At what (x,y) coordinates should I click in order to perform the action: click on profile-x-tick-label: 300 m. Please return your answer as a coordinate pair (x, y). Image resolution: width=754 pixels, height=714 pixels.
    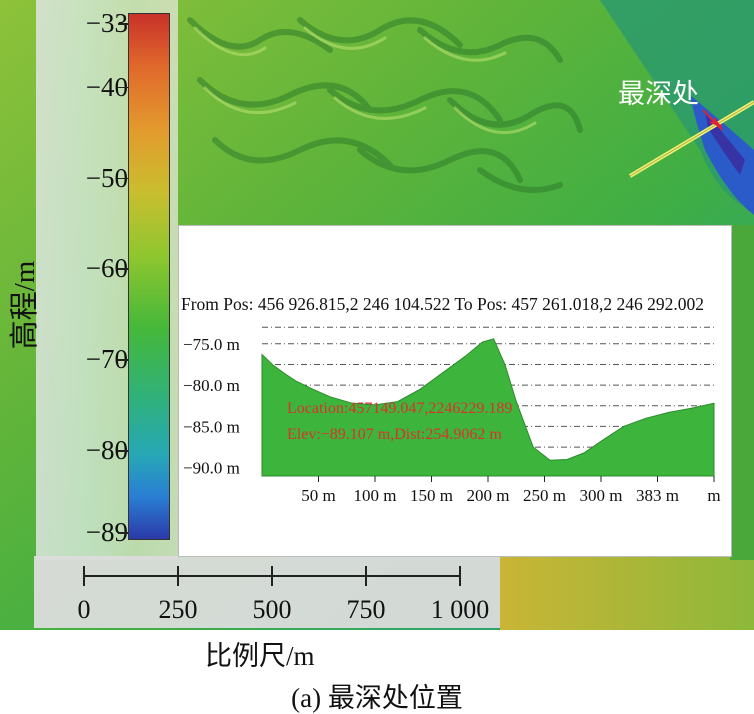
    Looking at the image, I should click on (601, 495).